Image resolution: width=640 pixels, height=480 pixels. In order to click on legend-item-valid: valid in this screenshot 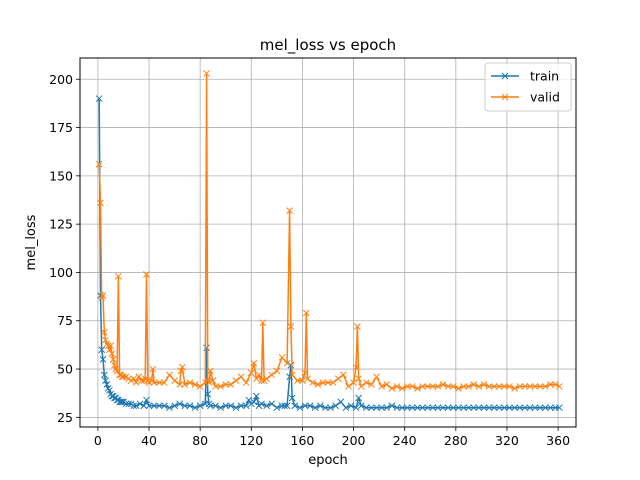, I will do `click(525, 97)`.